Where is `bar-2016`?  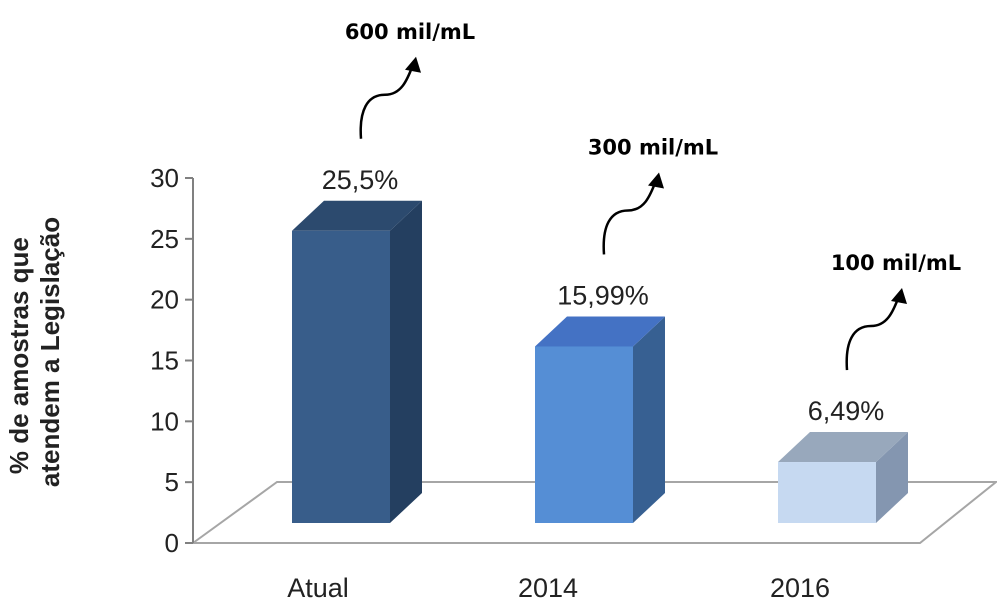 bar-2016 is located at coordinates (843, 477).